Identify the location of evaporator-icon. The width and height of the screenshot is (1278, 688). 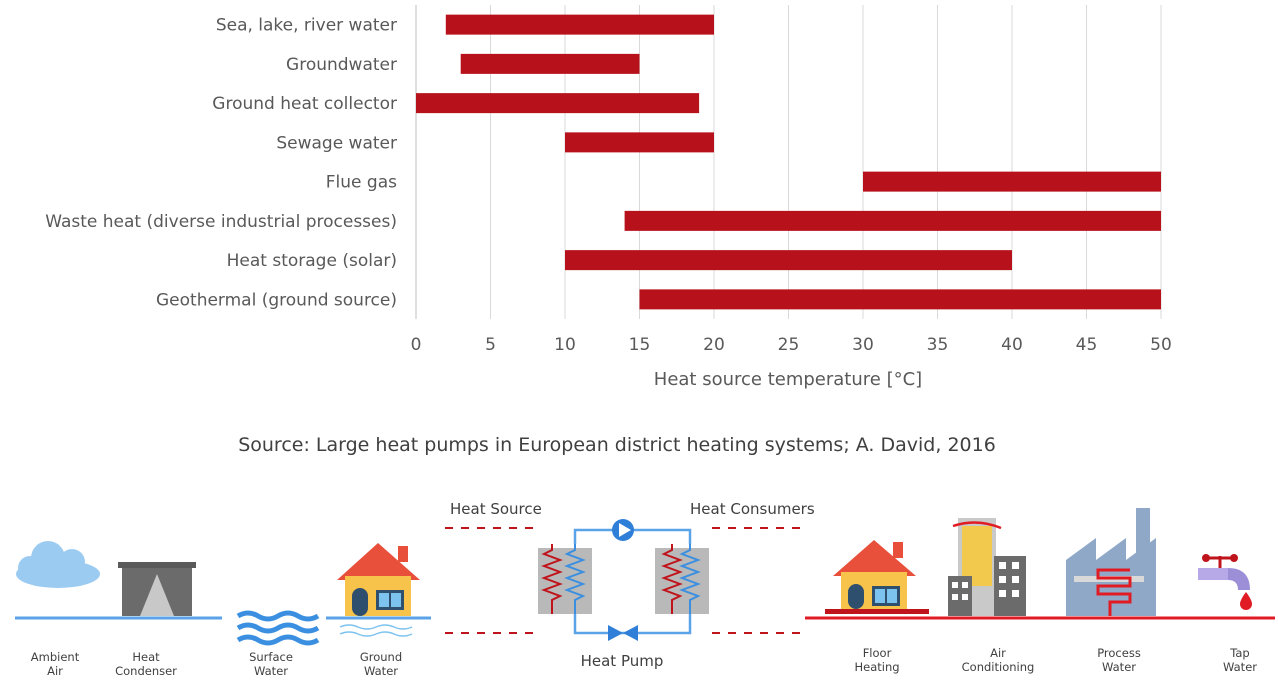
(565, 579).